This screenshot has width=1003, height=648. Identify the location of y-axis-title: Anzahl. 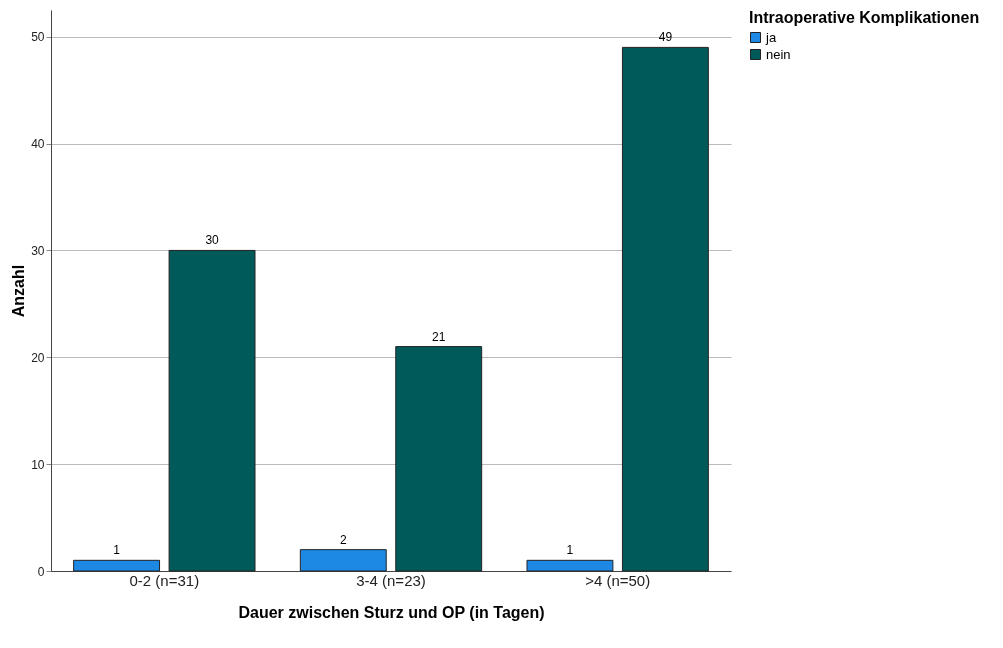
(19, 291).